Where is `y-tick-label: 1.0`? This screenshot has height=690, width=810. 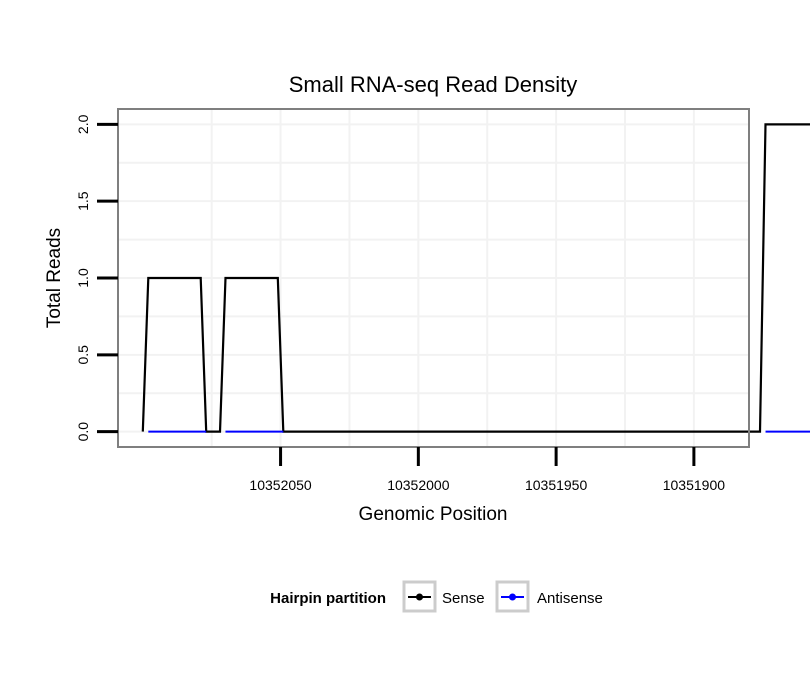 y-tick-label: 1.0 is located at coordinates (83, 278).